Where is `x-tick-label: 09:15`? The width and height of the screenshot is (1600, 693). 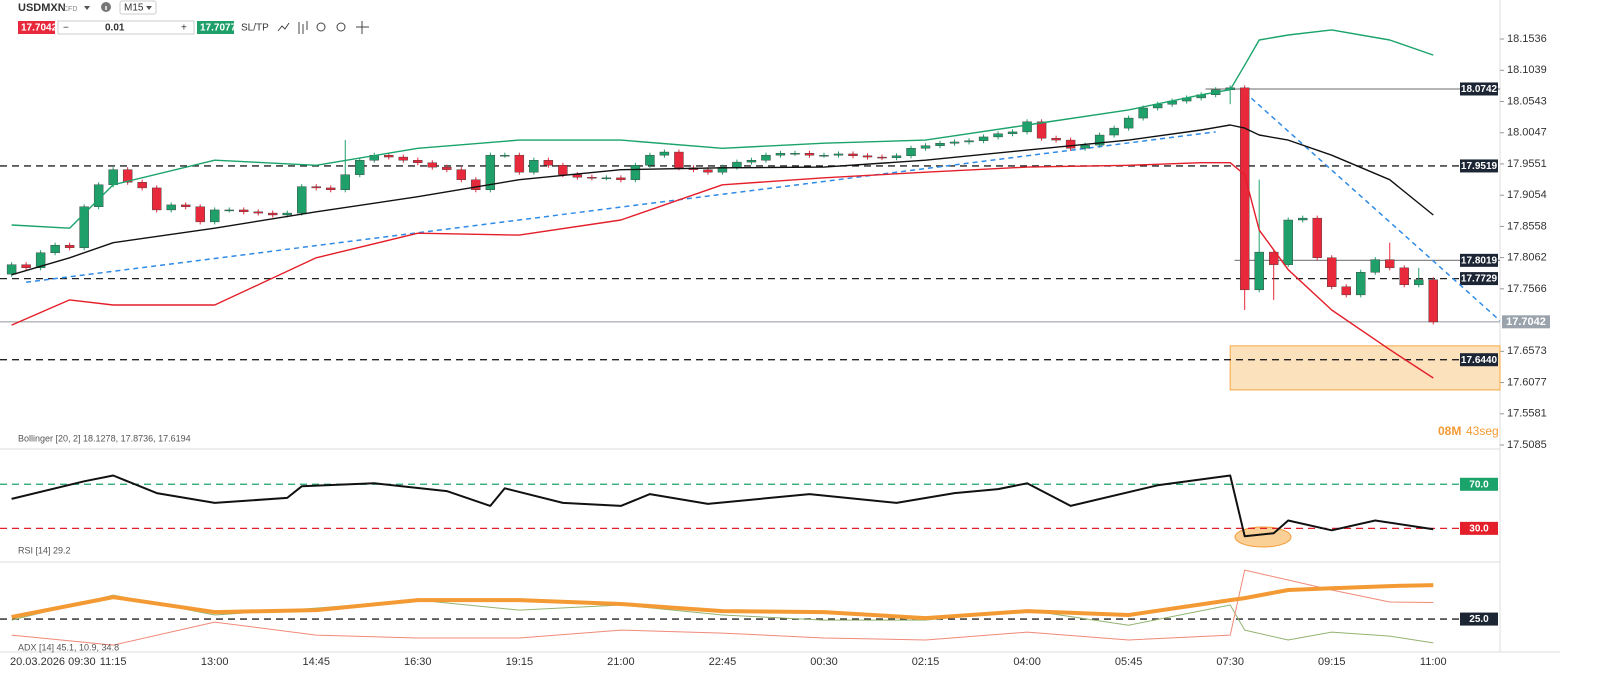
x-tick-label: 09:15 is located at coordinates (1332, 662).